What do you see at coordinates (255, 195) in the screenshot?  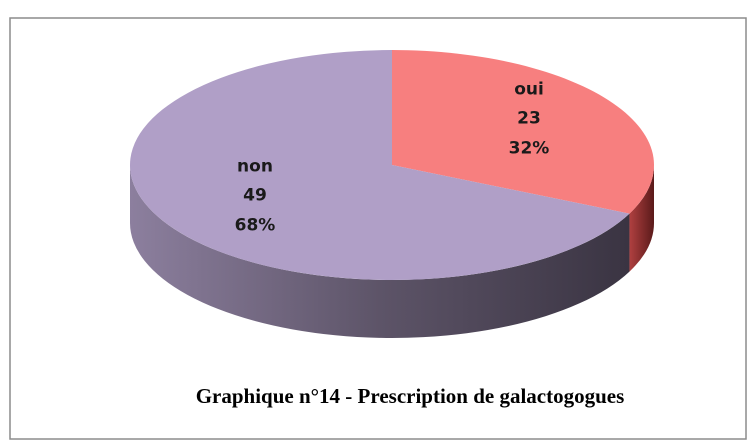 I see `slice-value: 49` at bounding box center [255, 195].